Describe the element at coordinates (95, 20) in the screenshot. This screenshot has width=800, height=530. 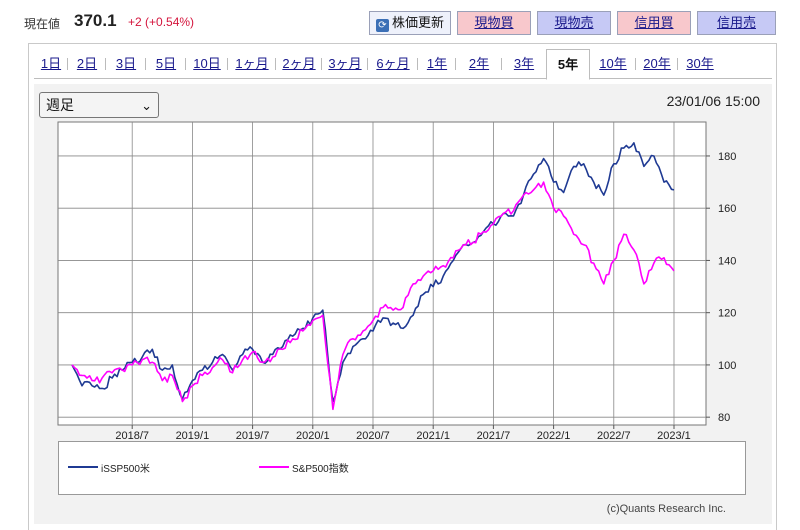
I see `price-value: 370.1` at that location.